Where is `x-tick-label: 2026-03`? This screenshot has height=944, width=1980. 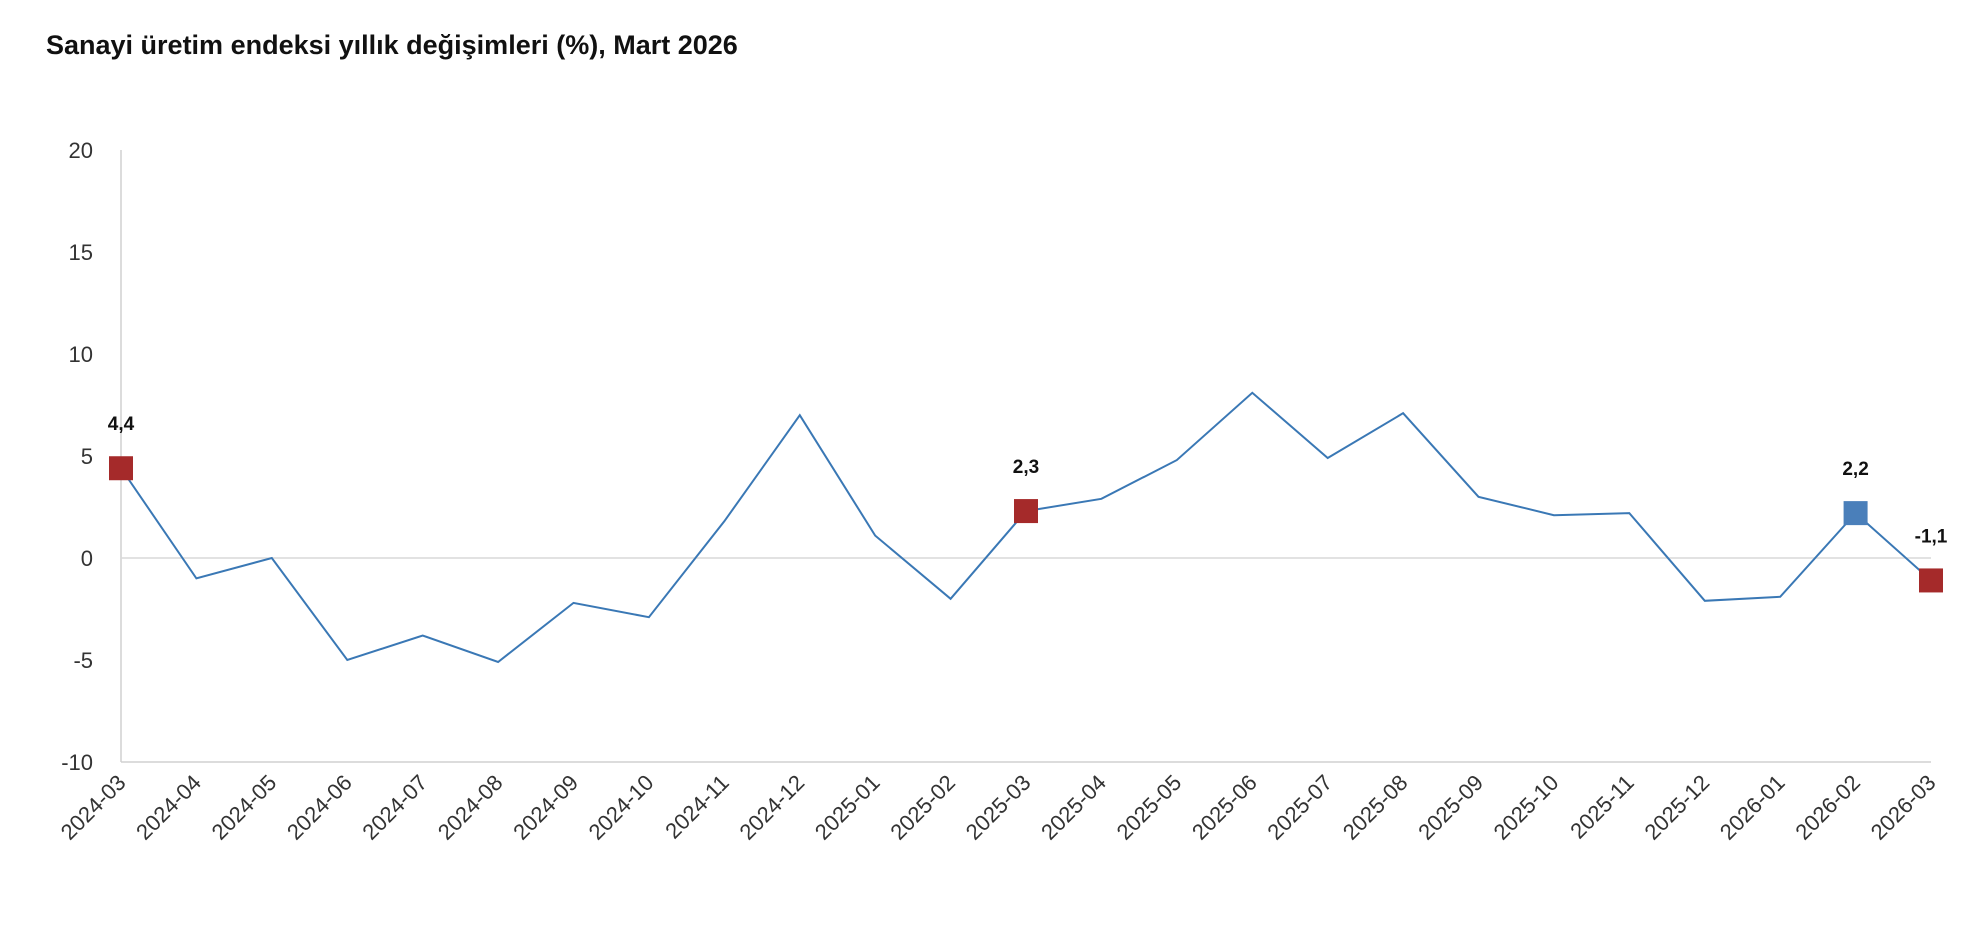 x-tick-label: 2026-03 is located at coordinates (1903, 807).